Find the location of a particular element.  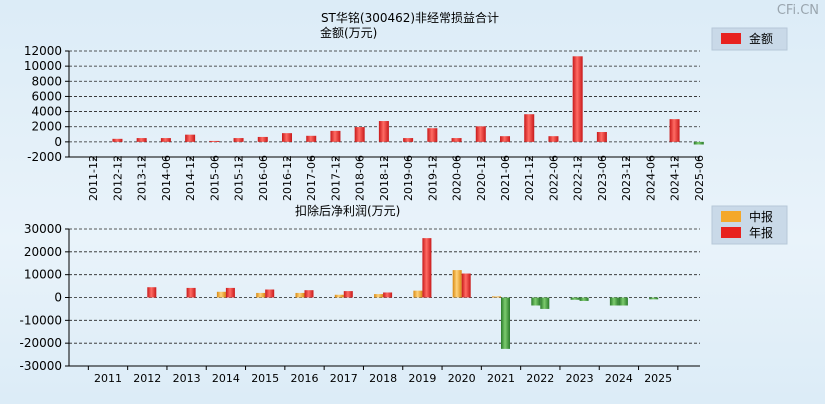

chart1-ytick-label: 4000 is located at coordinates (46, 112).